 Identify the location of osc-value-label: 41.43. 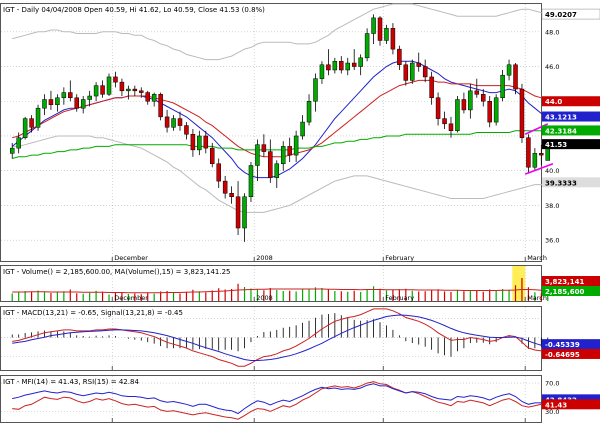
(556, 405).